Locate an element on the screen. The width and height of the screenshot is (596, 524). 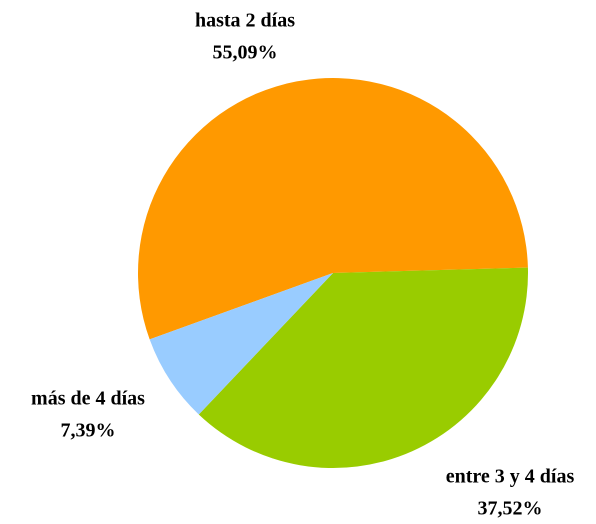
slice-value-label: 37,52% is located at coordinates (510, 509).